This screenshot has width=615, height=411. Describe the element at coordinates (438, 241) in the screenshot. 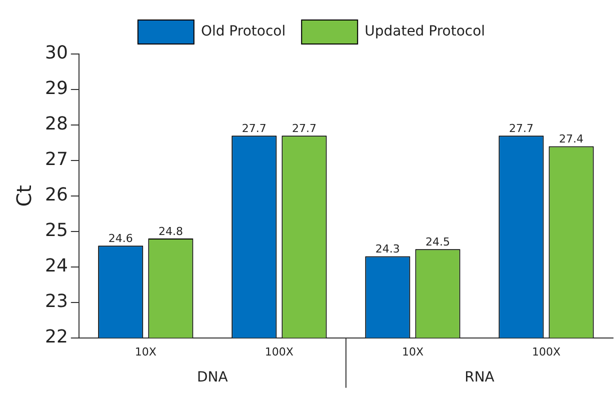

I see `data-label: 24.5` at that location.